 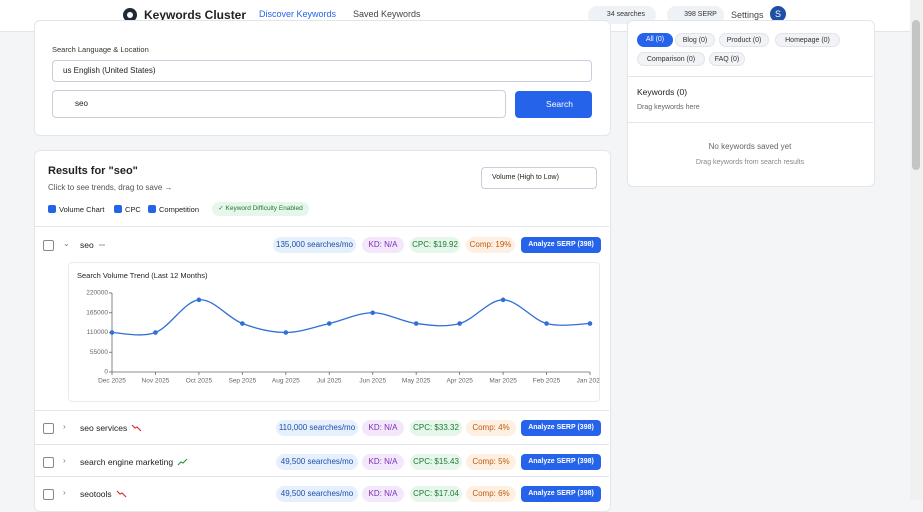 What do you see at coordinates (104, 428) in the screenshot?
I see `keyword: seo services` at bounding box center [104, 428].